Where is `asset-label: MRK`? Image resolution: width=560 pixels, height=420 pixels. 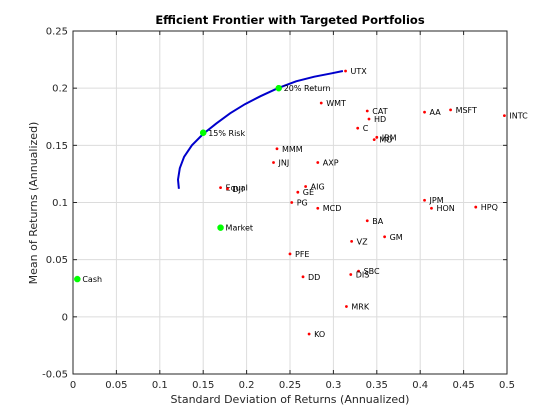
asset-label: MRK is located at coordinates (360, 307).